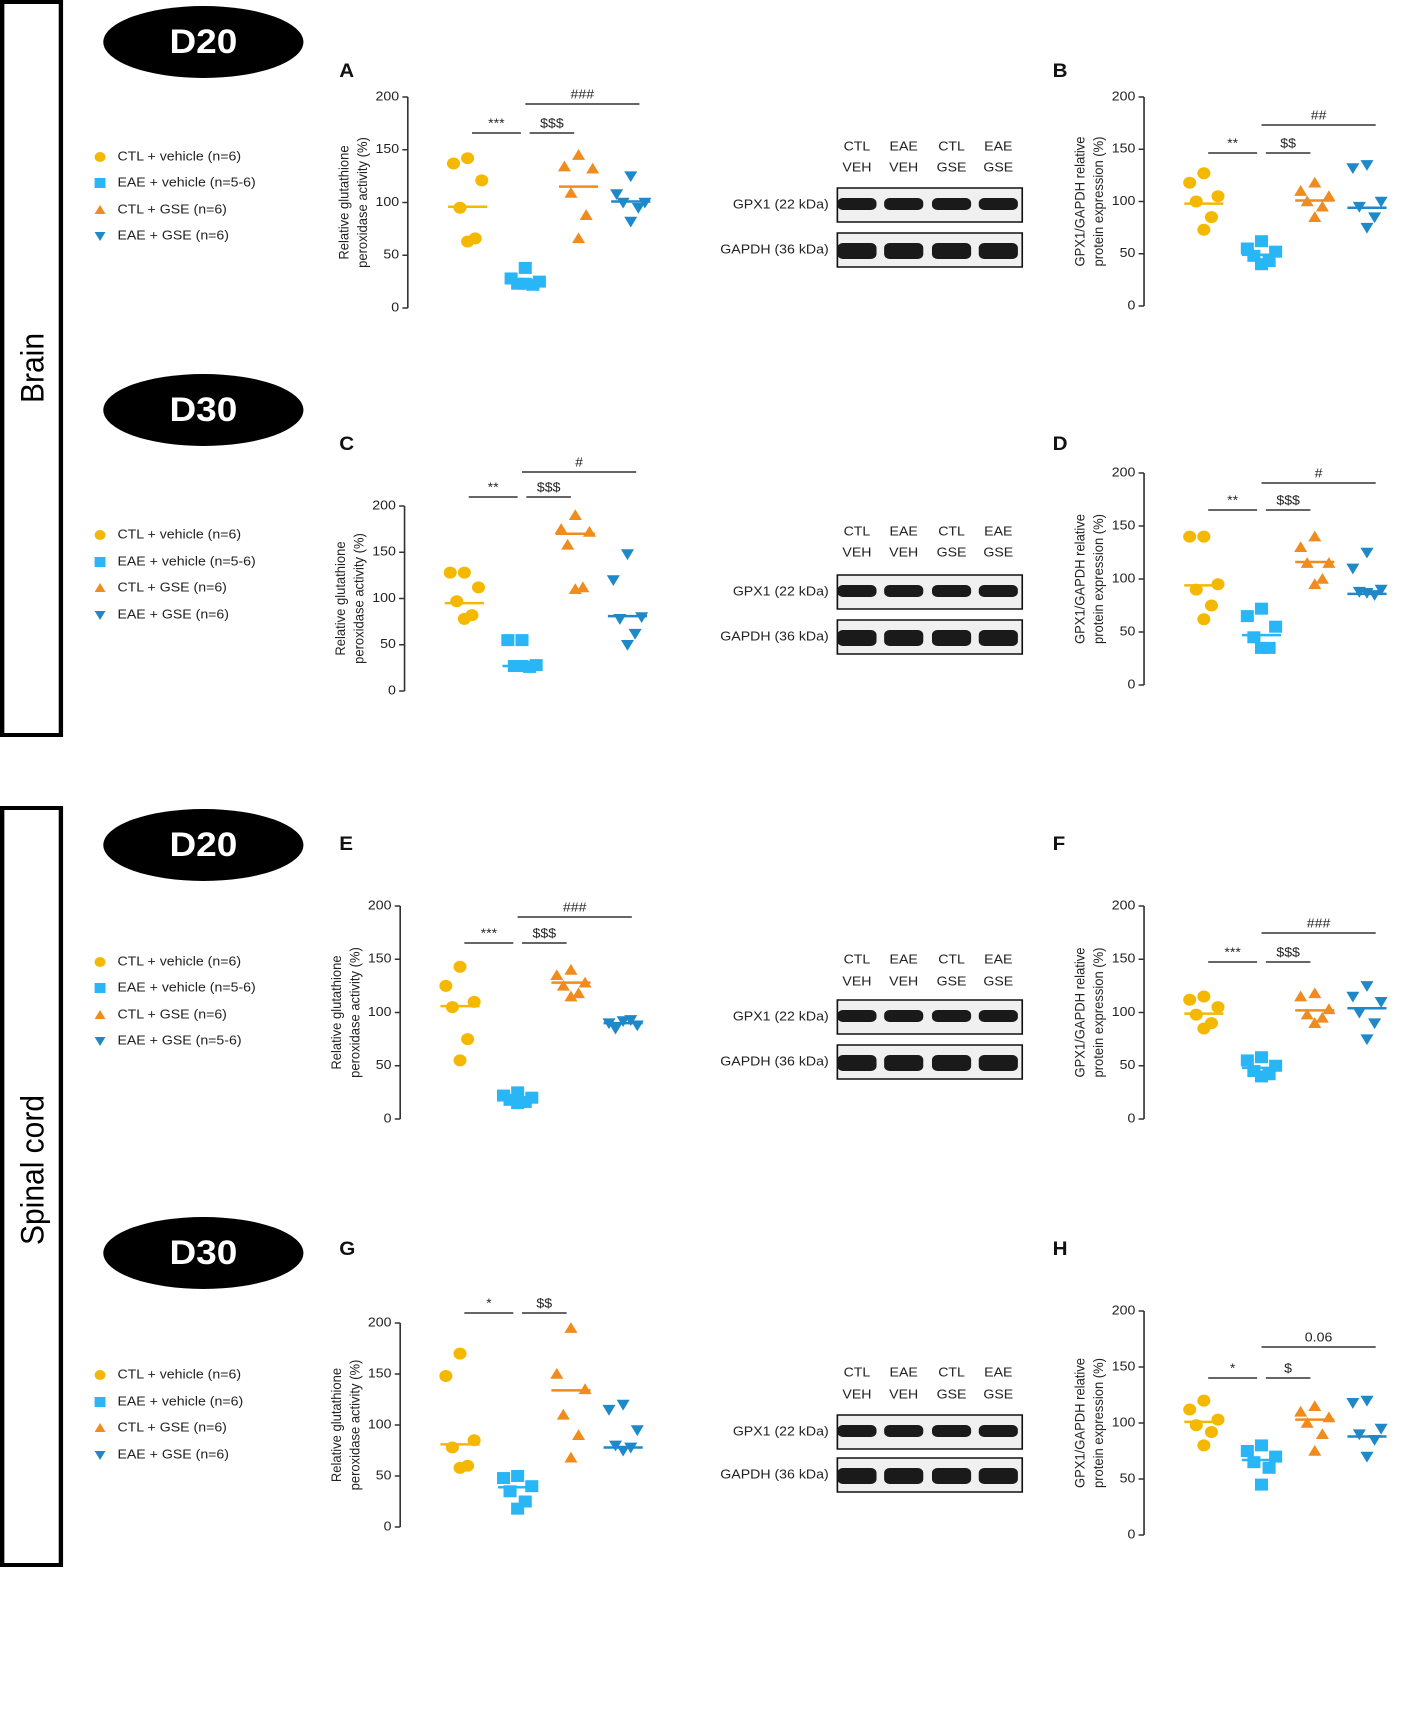 This screenshot has width=1417, height=1711. What do you see at coordinates (1059, 844) in the screenshot?
I see `panel-letter: F` at bounding box center [1059, 844].